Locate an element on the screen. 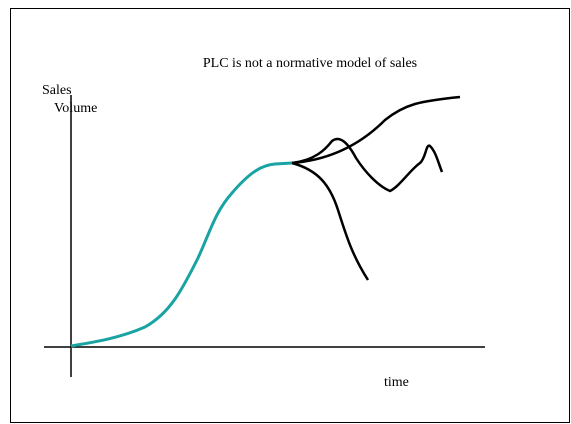 The width and height of the screenshot is (571, 424). x-axis-label: time is located at coordinates (396, 382).